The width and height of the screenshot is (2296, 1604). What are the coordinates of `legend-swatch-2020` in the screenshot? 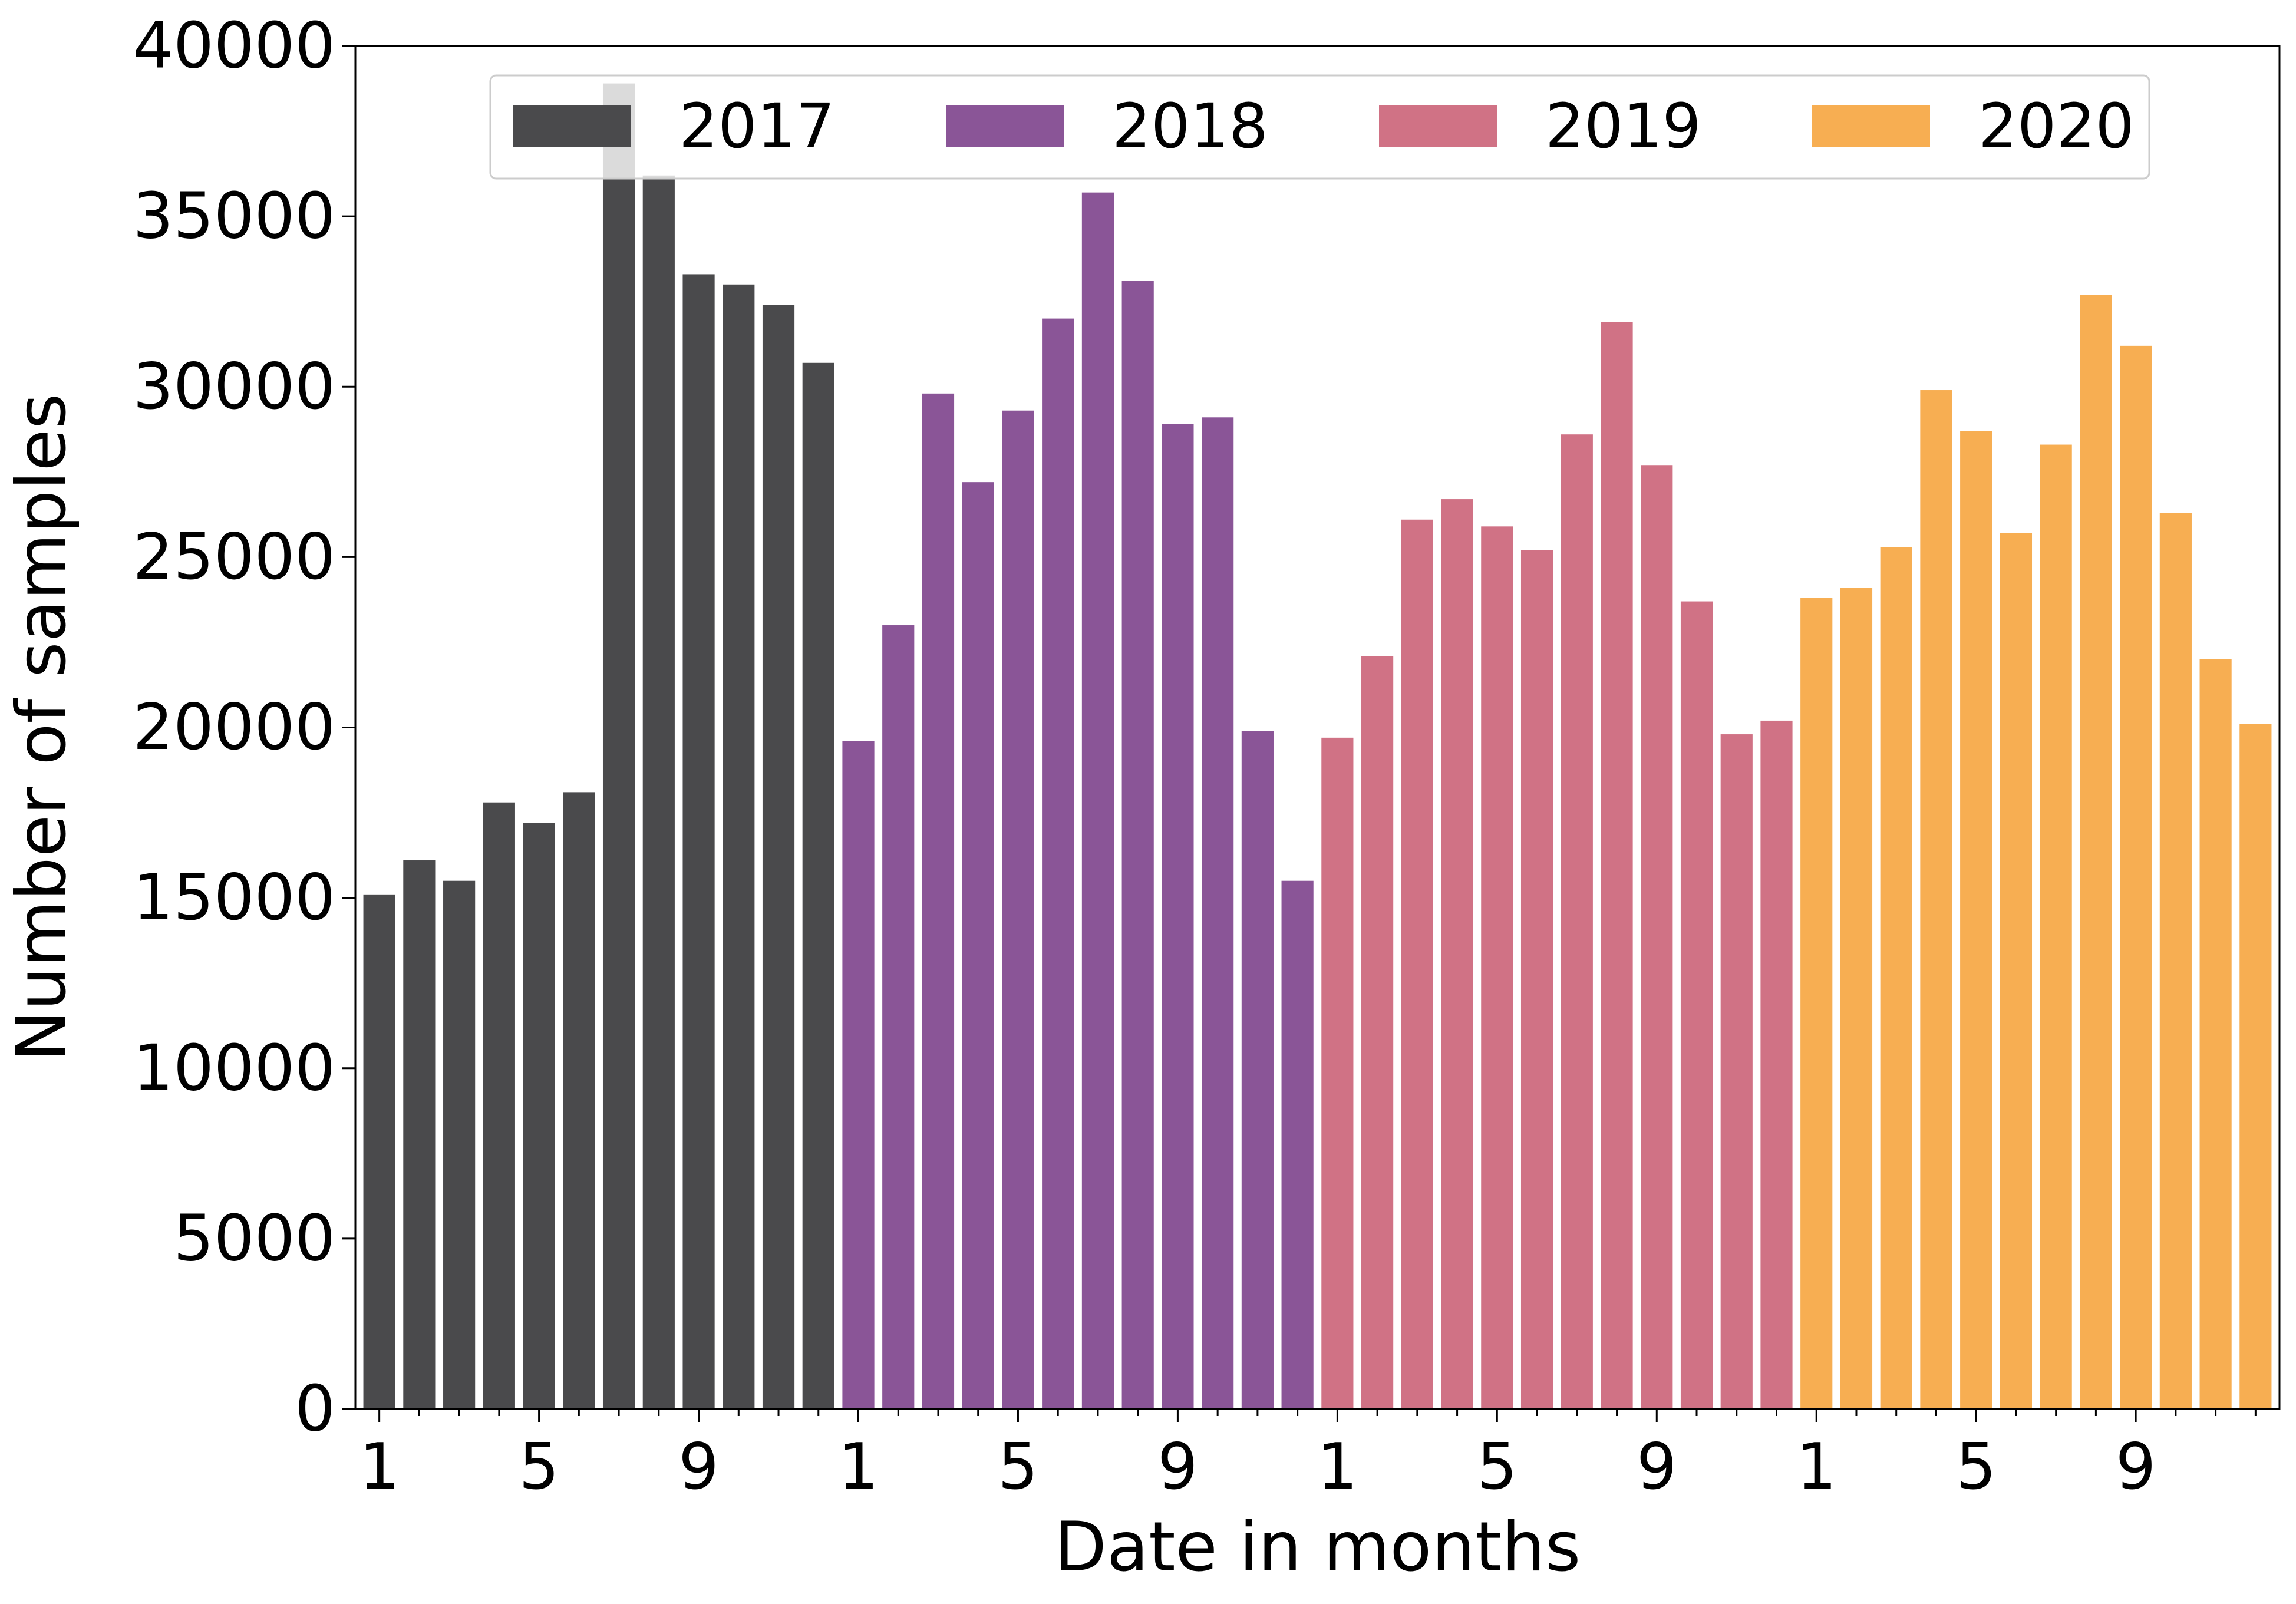 It's located at (1871, 126).